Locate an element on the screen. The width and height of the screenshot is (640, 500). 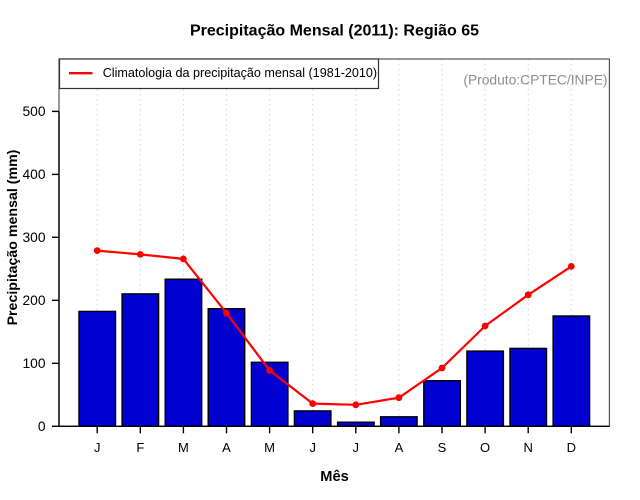
svg-text:Precipitação Mensal (2011): Re: Precipitação Mensal (2011): Região 65 is located at coordinates (334, 31).